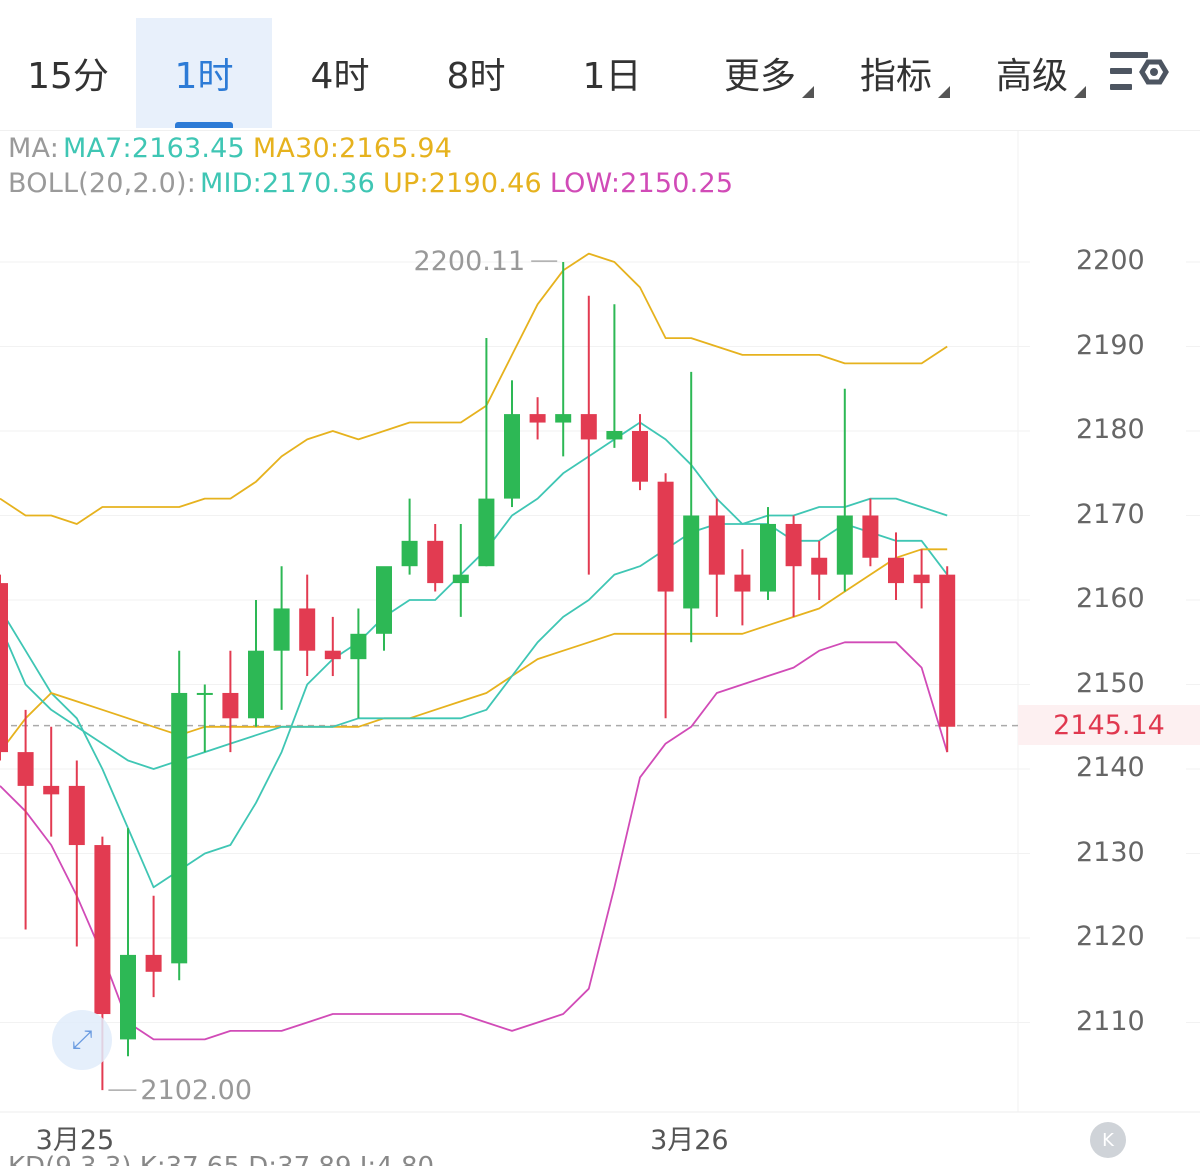 The image size is (1200, 1166). What do you see at coordinates (33, 148) in the screenshot?
I see `ma-prefix: MA:` at bounding box center [33, 148].